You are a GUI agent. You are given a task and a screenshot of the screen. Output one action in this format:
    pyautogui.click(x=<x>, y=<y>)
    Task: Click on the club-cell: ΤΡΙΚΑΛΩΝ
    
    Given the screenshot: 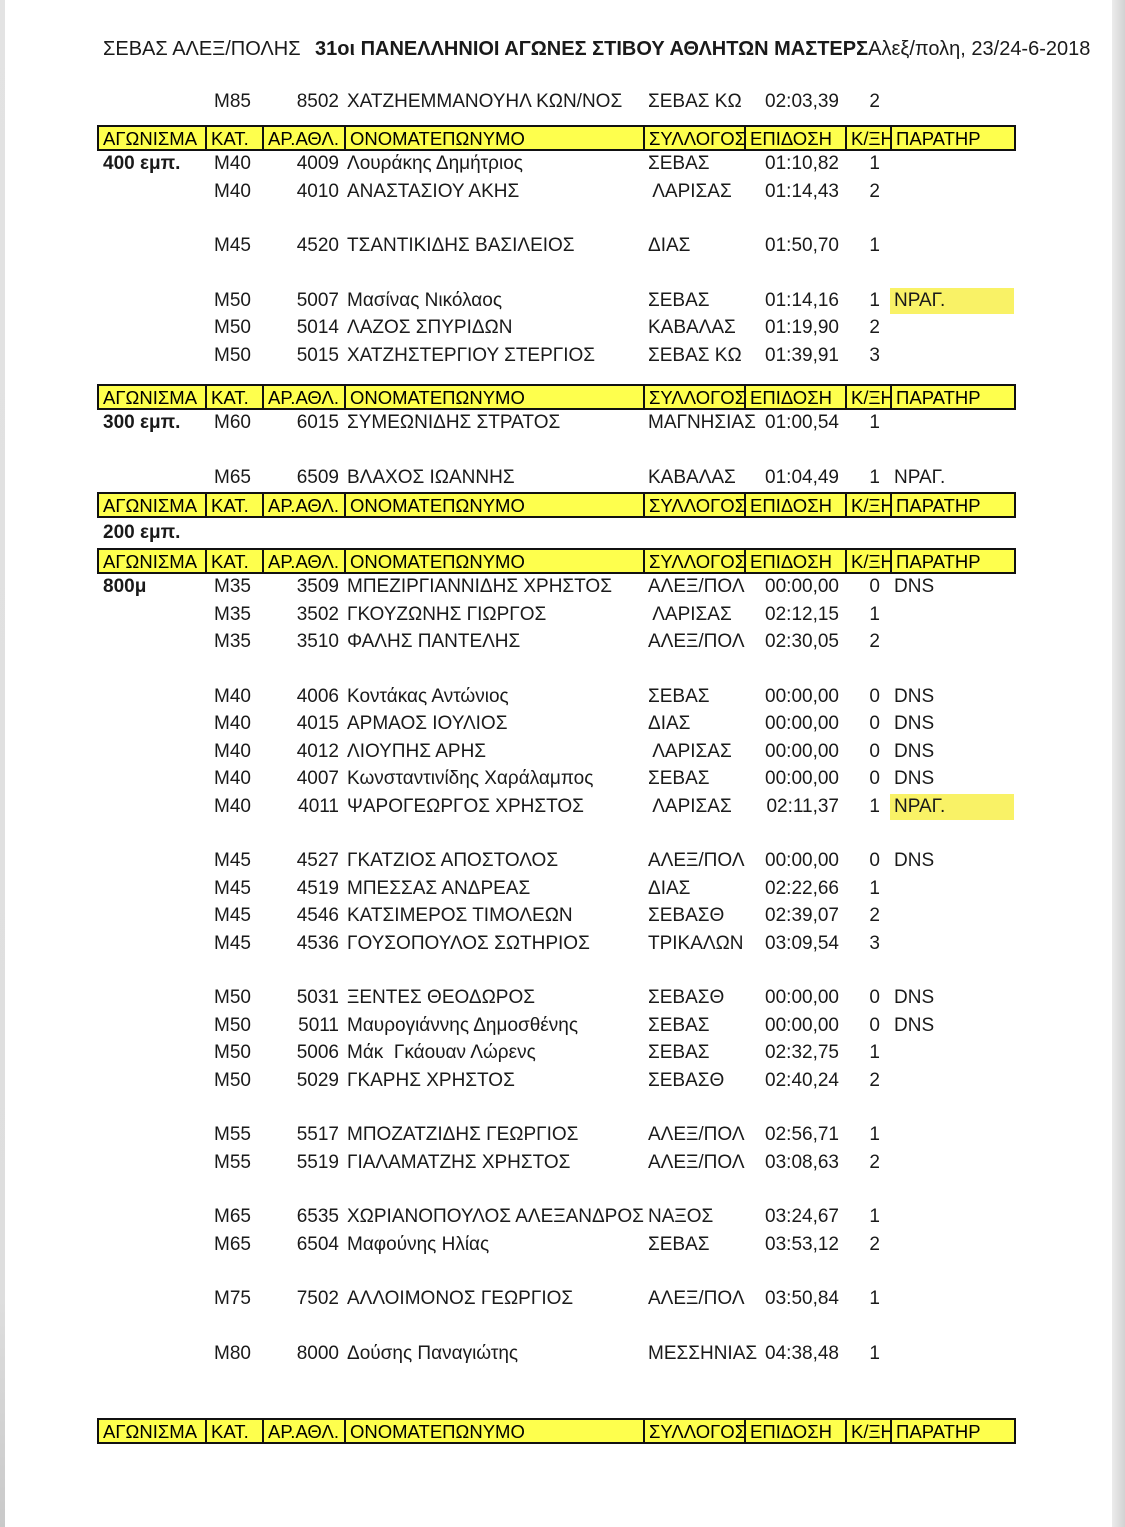 What is the action you would take?
    pyautogui.click(x=696, y=943)
    